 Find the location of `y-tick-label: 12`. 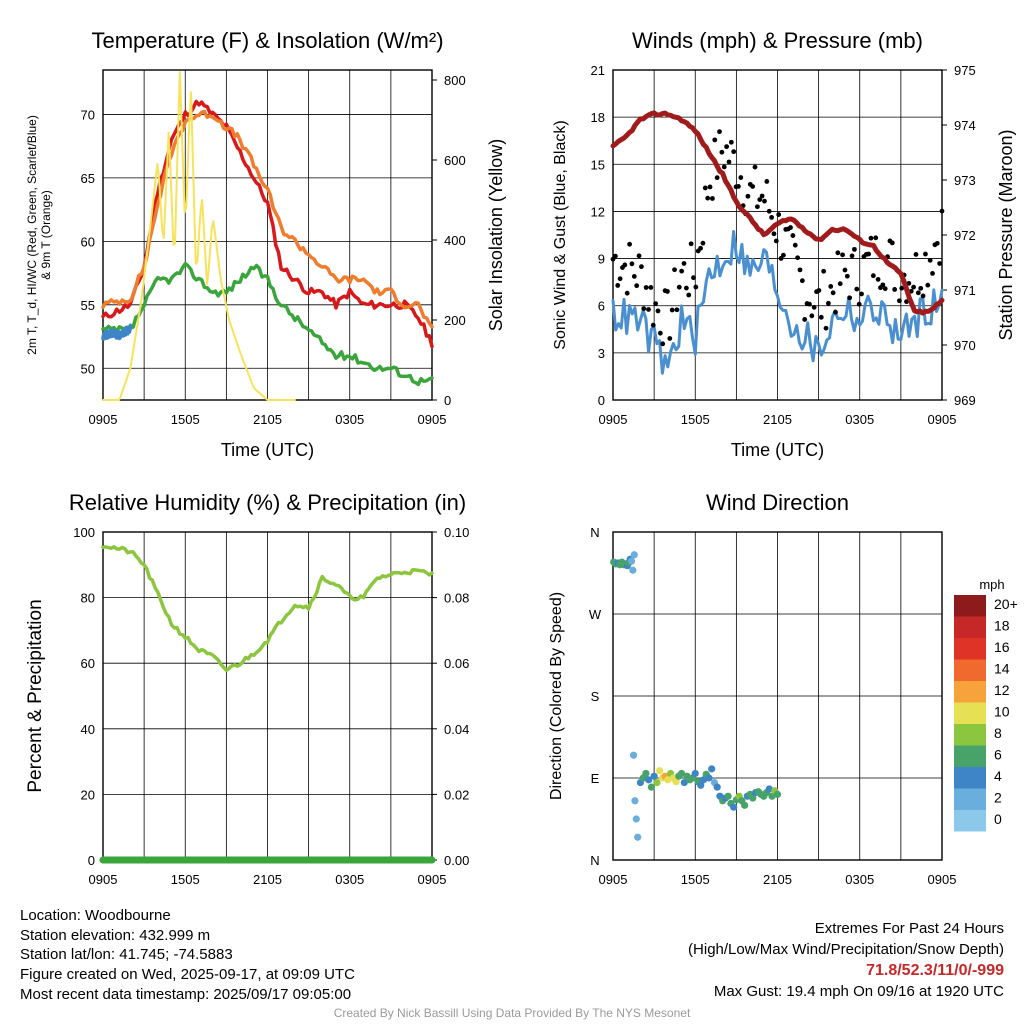

y-tick-label: 12 is located at coordinates (598, 211).